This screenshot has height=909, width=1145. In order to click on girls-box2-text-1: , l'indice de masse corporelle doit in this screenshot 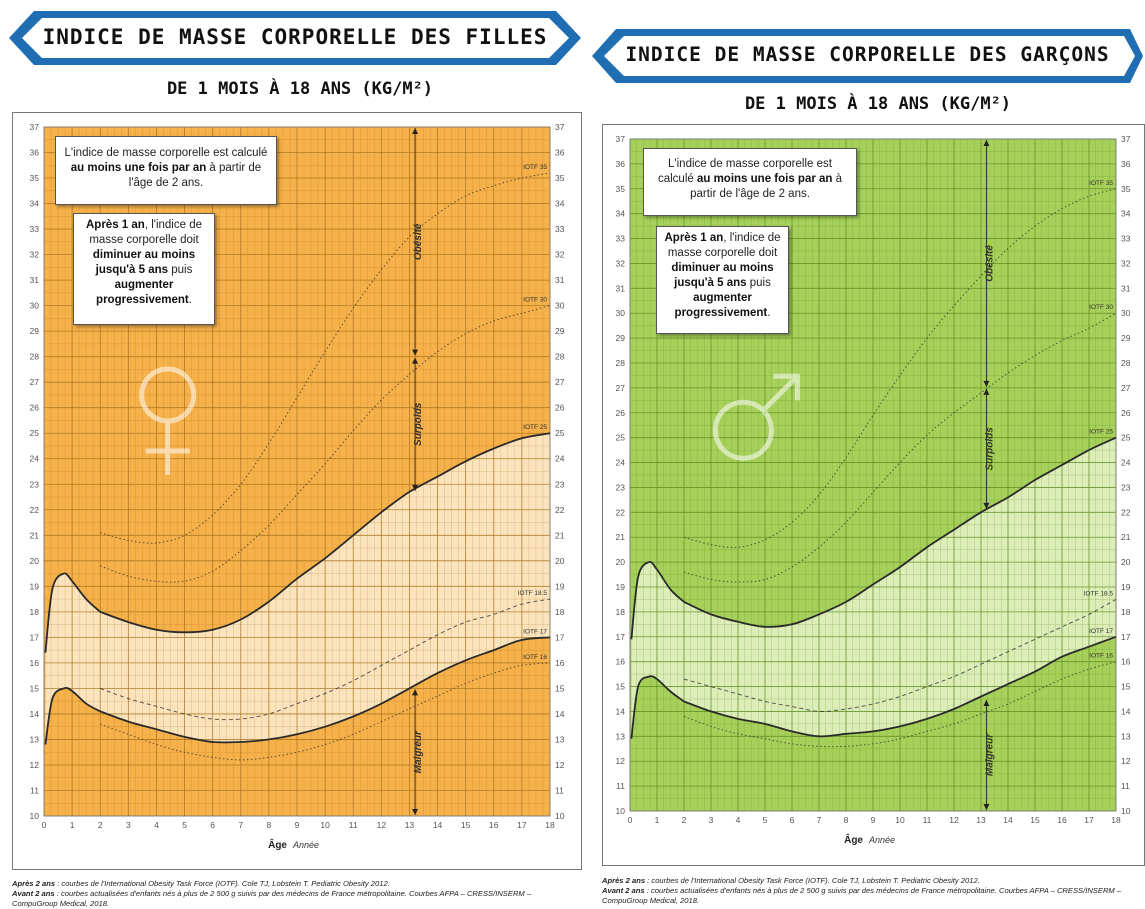, I will do `click(145, 232)`.